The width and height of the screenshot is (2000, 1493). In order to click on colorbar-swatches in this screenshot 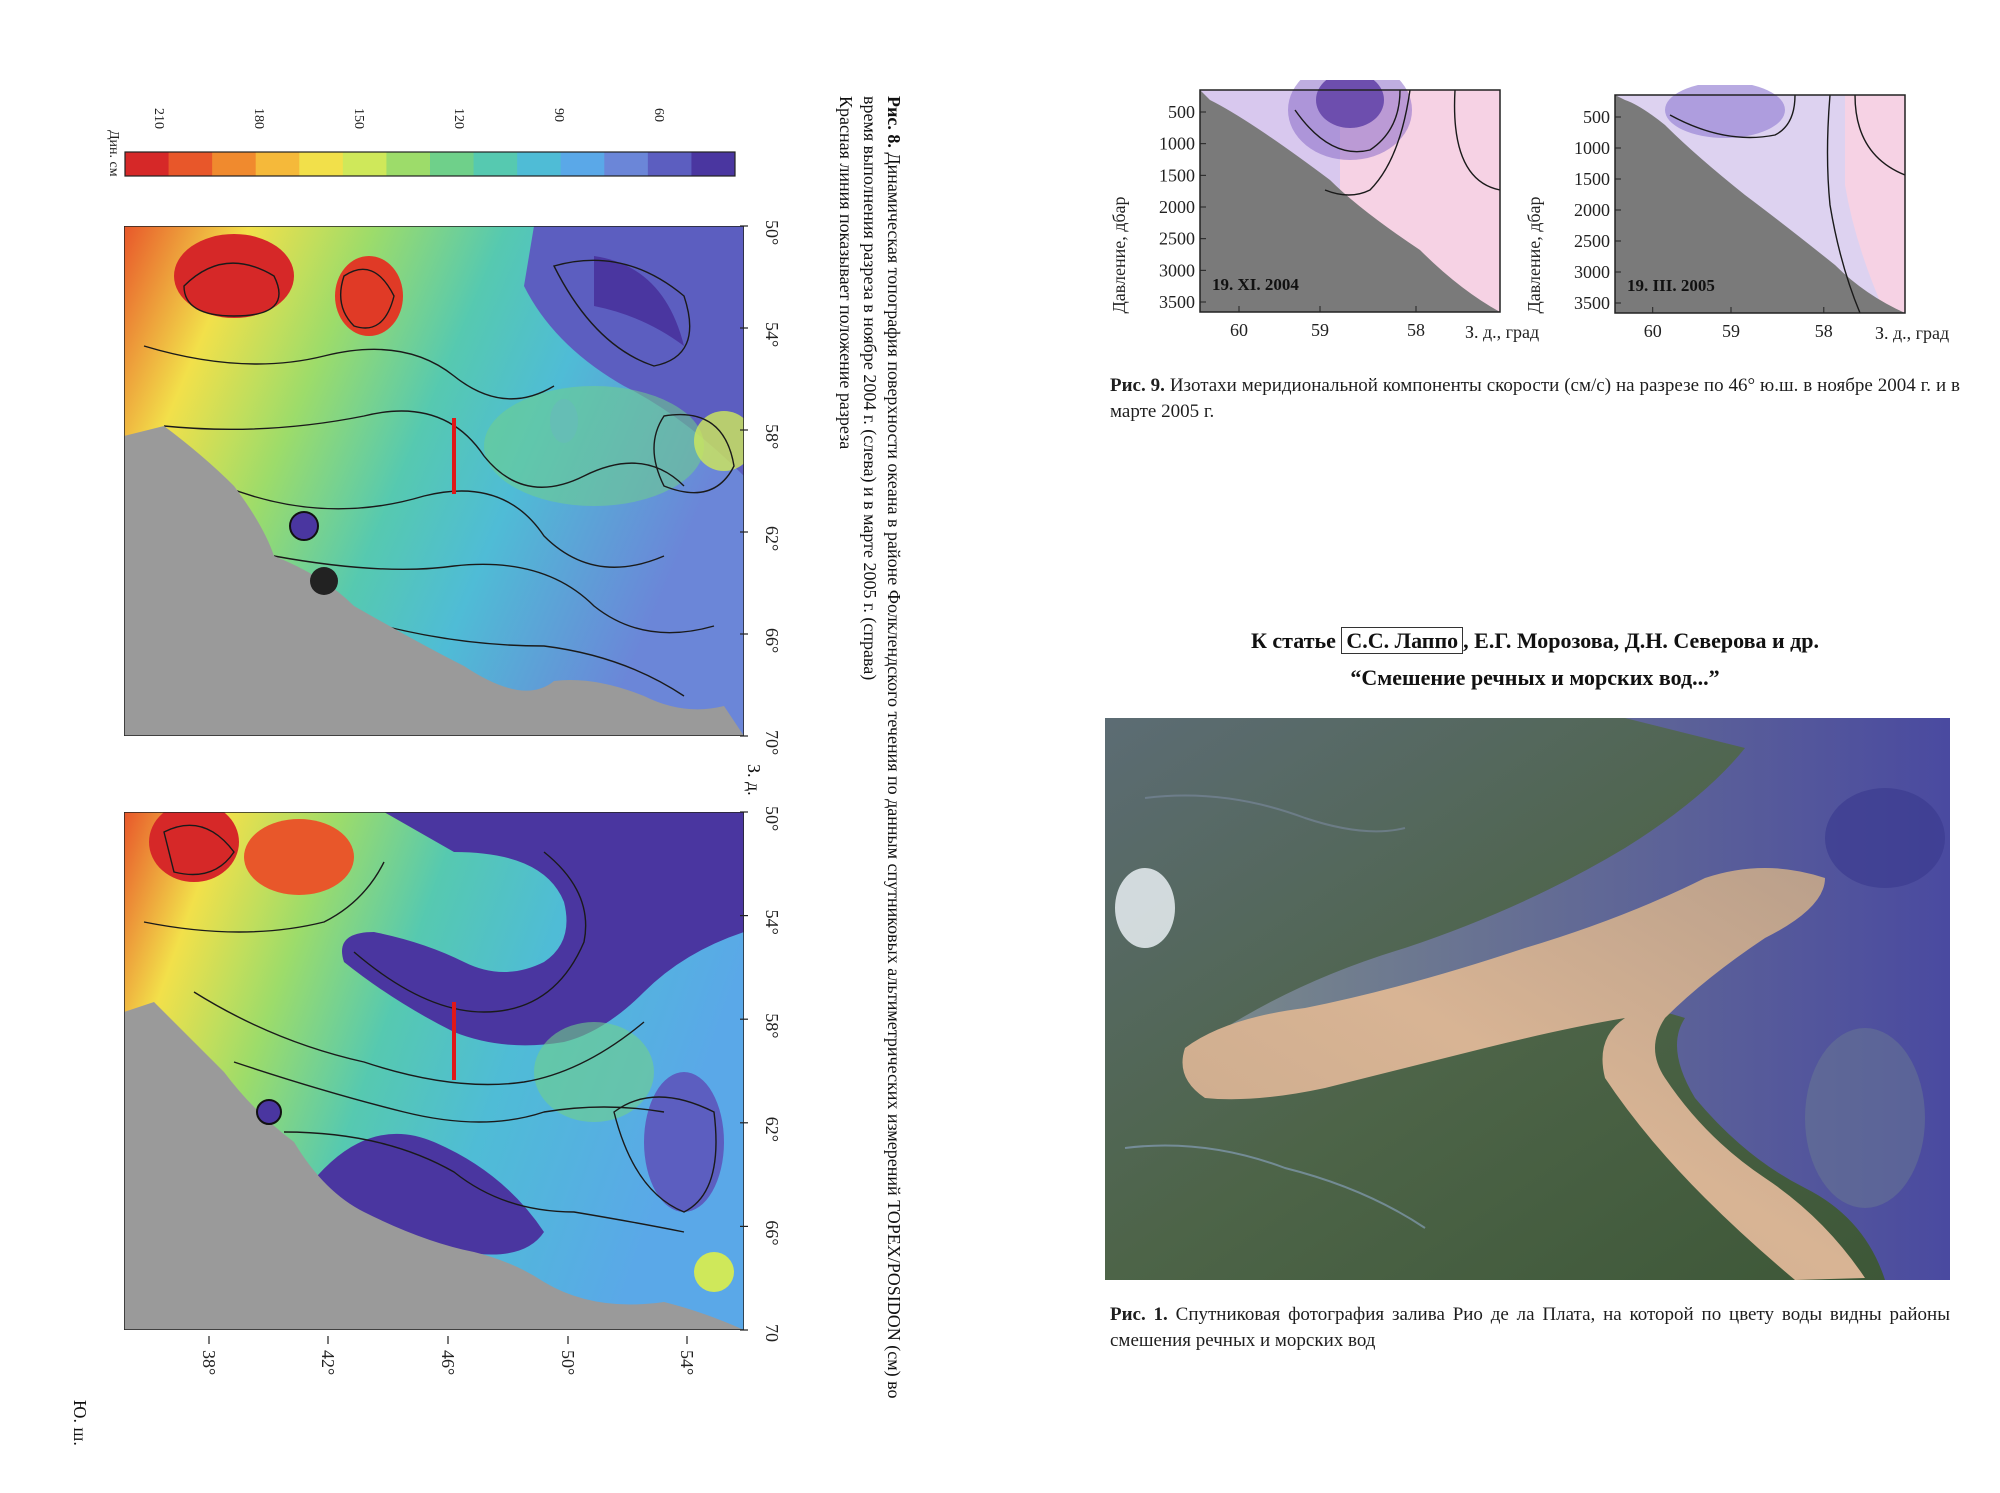, I will do `click(430, 164)`.